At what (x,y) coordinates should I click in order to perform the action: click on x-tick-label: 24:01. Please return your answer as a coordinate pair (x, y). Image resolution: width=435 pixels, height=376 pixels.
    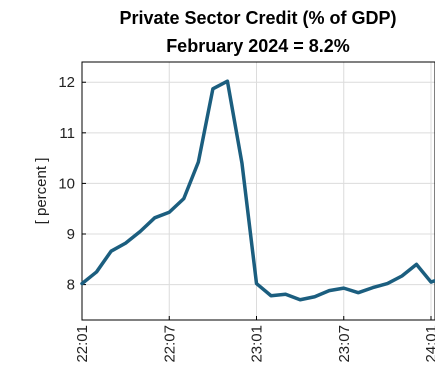
    Looking at the image, I should click on (429, 344).